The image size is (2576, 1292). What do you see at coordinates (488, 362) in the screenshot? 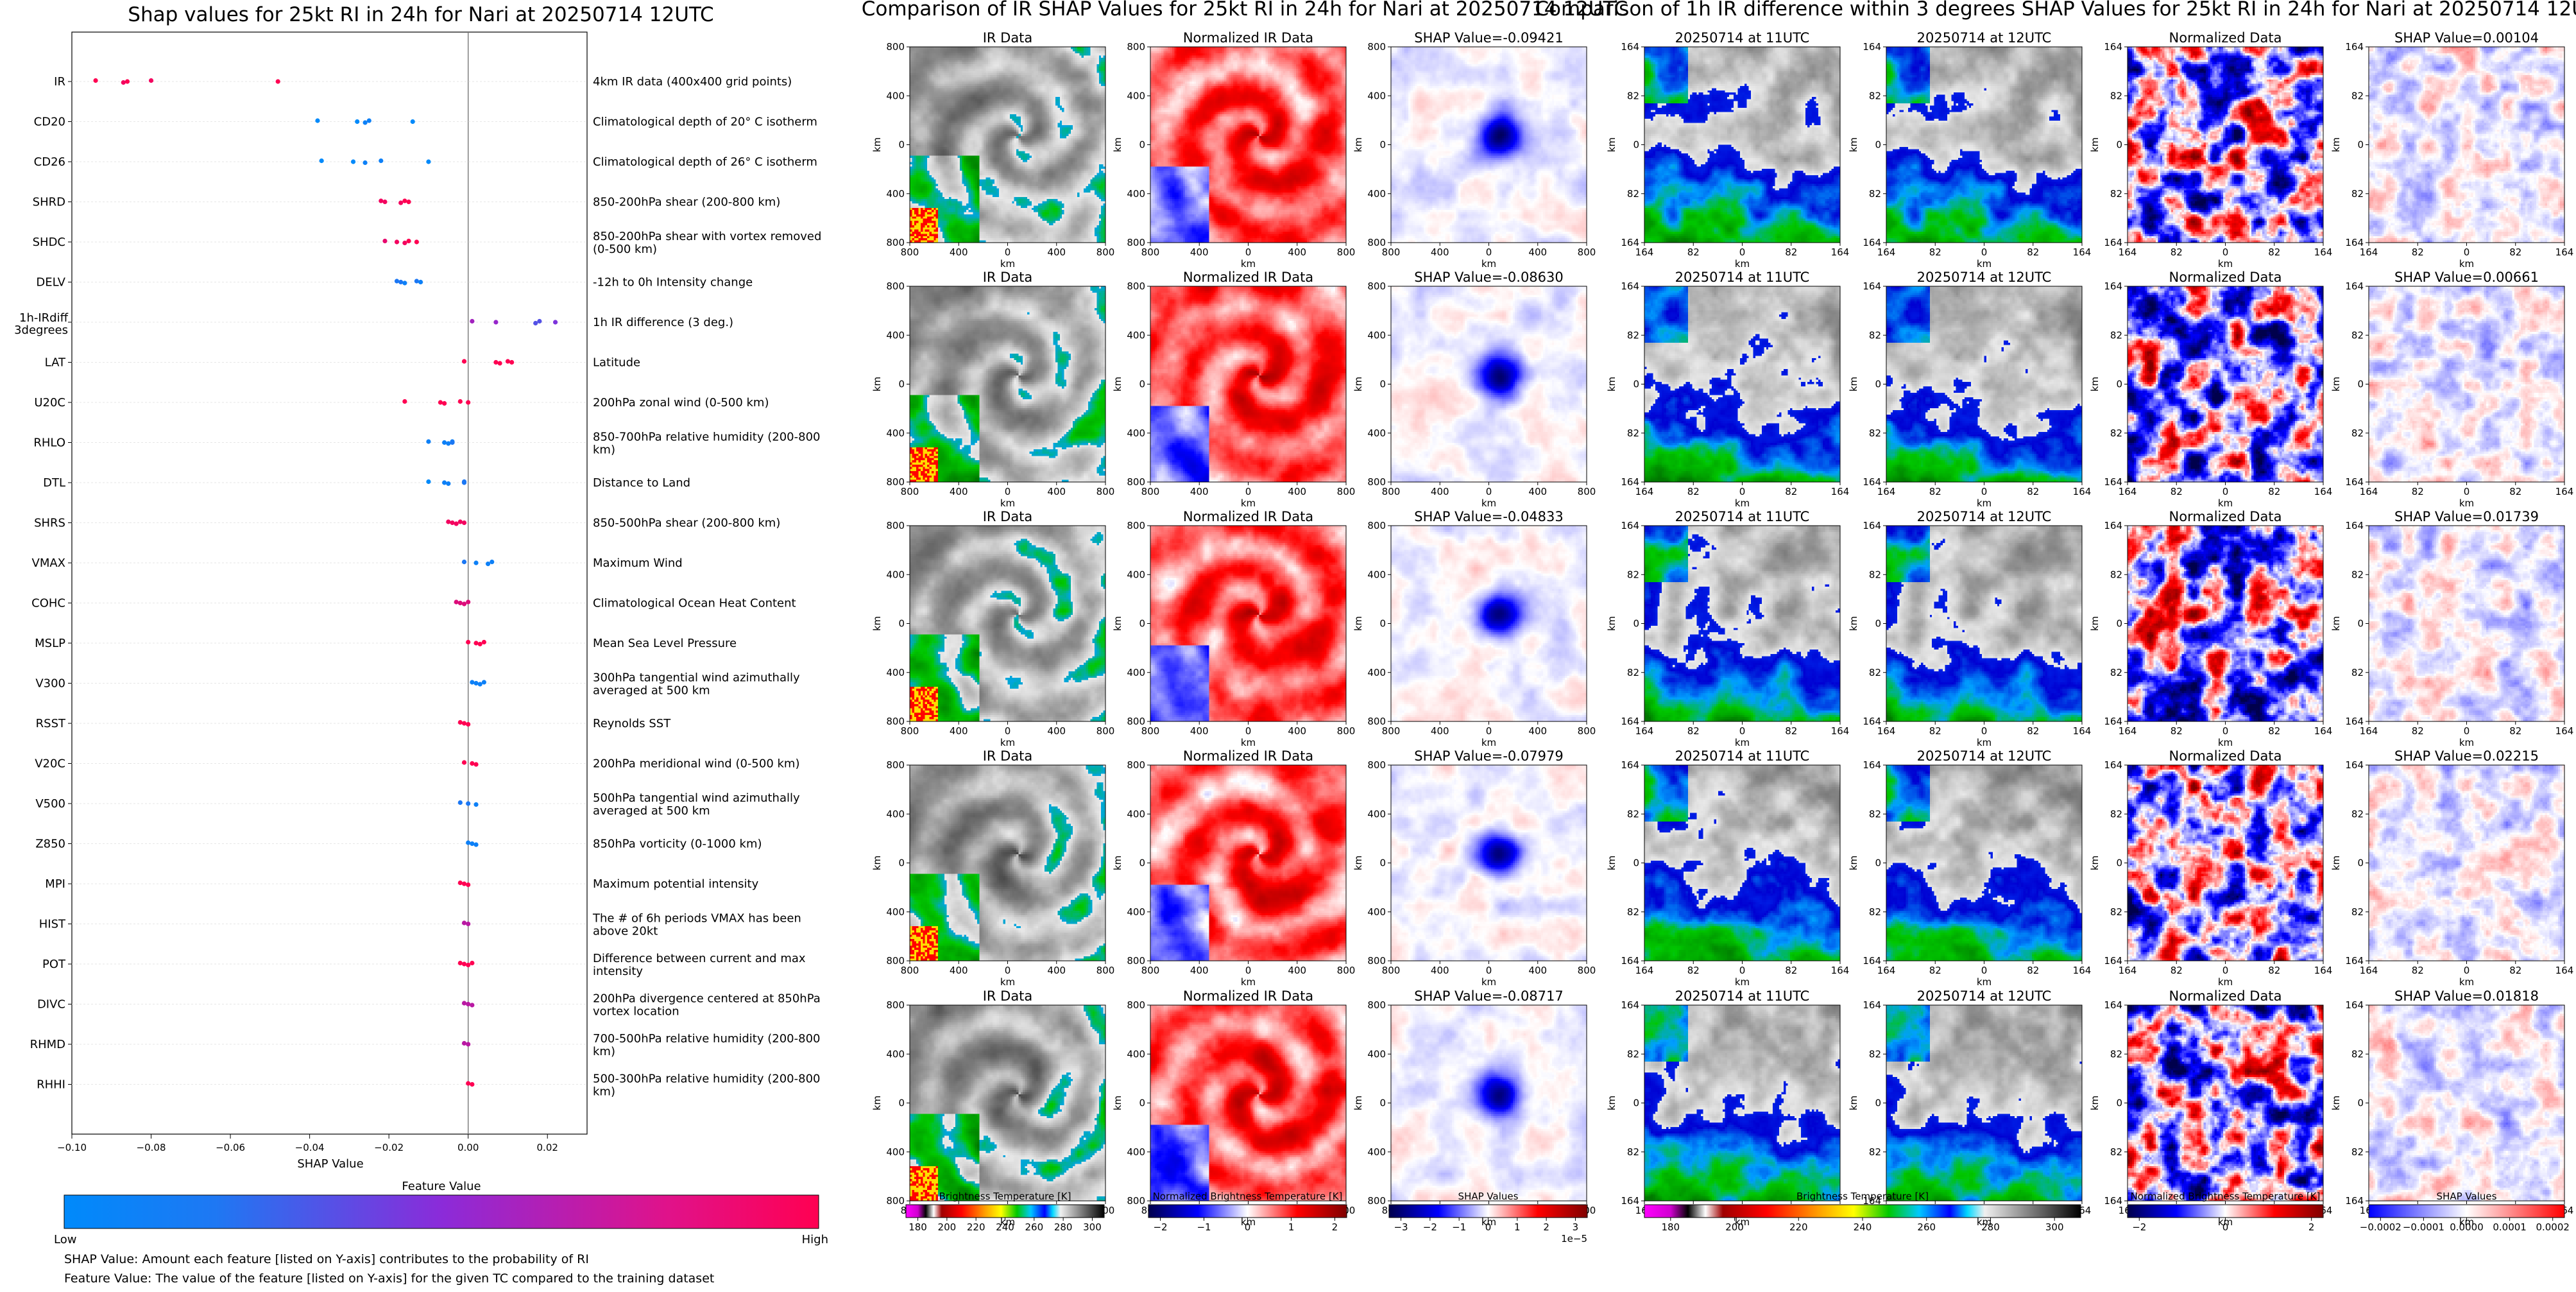
I see `shap-points-lat` at bounding box center [488, 362].